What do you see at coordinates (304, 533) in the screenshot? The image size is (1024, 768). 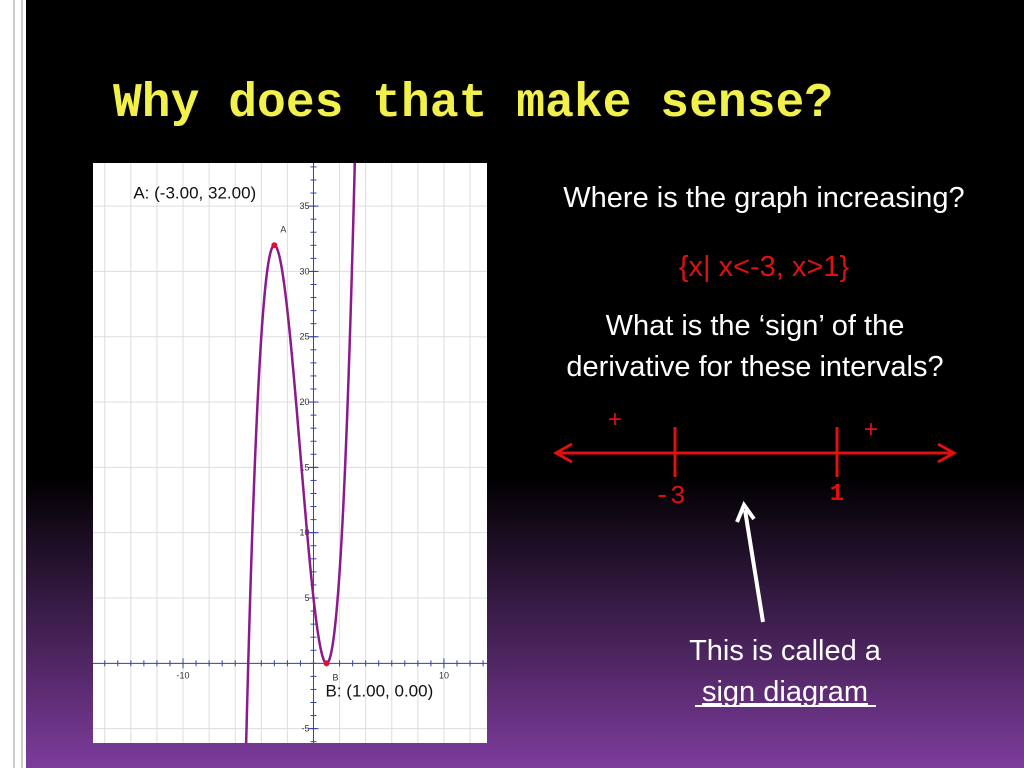 I see `y-tick-label: 10` at bounding box center [304, 533].